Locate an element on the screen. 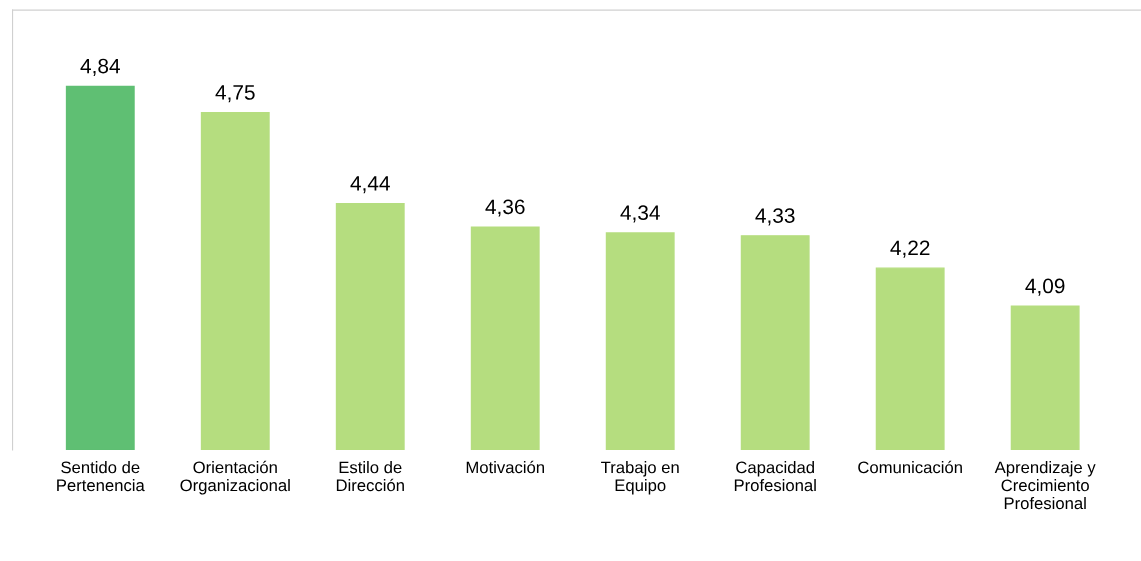 The image size is (1141, 561). x-tick-label: Orientación Organizacional is located at coordinates (235, 477).